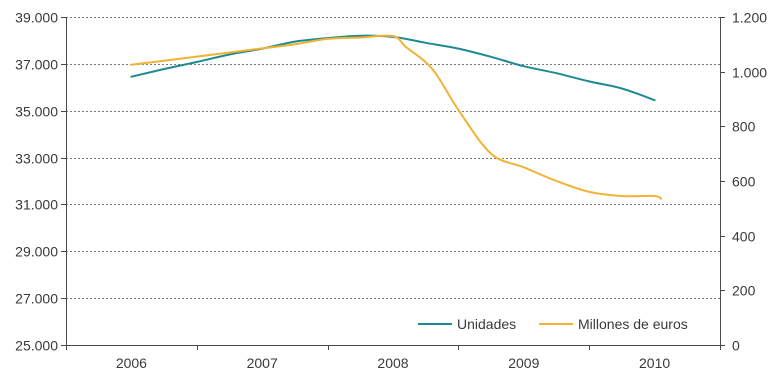 The image size is (775, 381). I want to click on x-tick-label: 2010, so click(654, 363).